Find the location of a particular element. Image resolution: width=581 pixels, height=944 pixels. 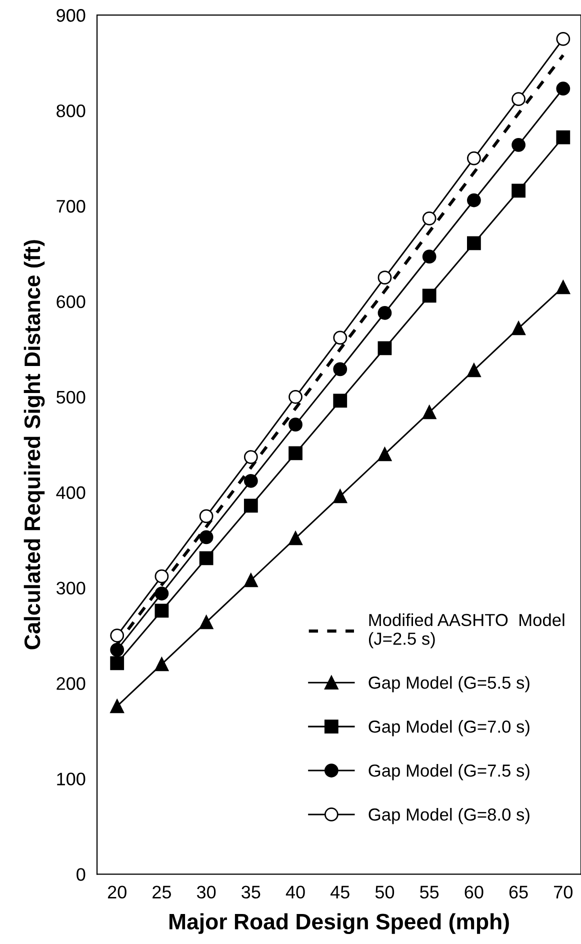

x-tick-label: 55 is located at coordinates (429, 892).